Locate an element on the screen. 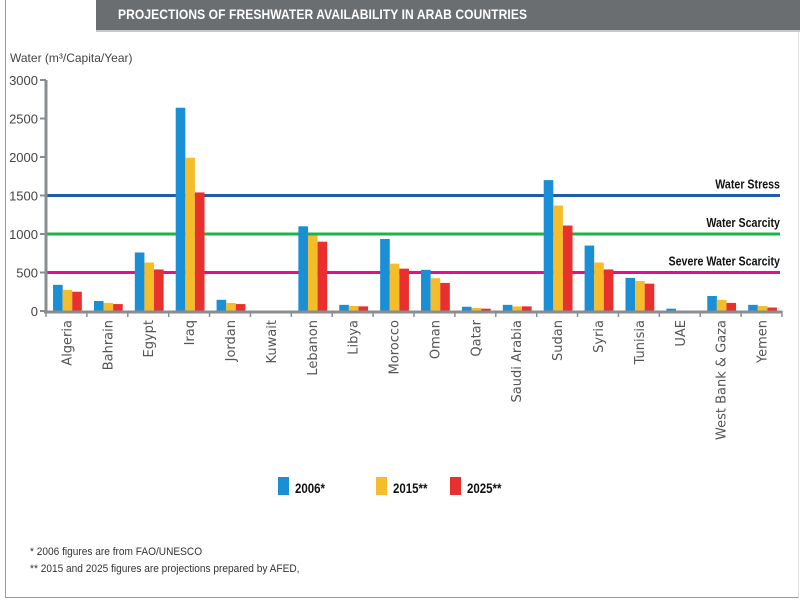  x-tick-label: Syria is located at coordinates (599, 336).